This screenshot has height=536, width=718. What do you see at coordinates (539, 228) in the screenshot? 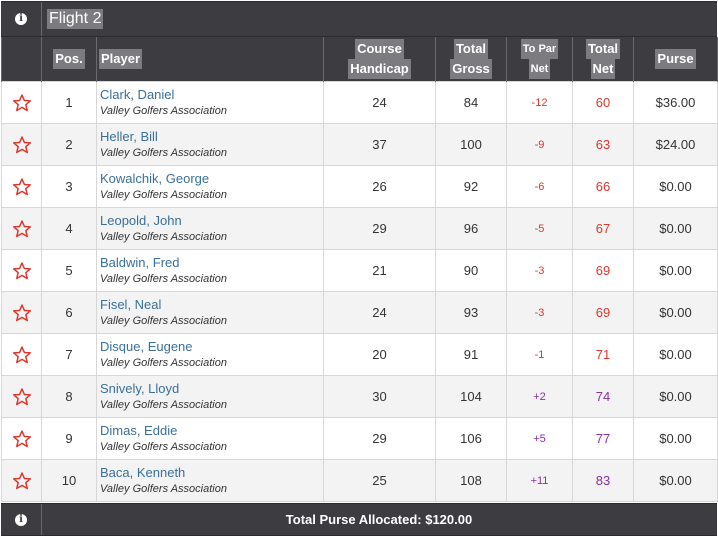
I see `to-par-net-cell: -5` at bounding box center [539, 228].